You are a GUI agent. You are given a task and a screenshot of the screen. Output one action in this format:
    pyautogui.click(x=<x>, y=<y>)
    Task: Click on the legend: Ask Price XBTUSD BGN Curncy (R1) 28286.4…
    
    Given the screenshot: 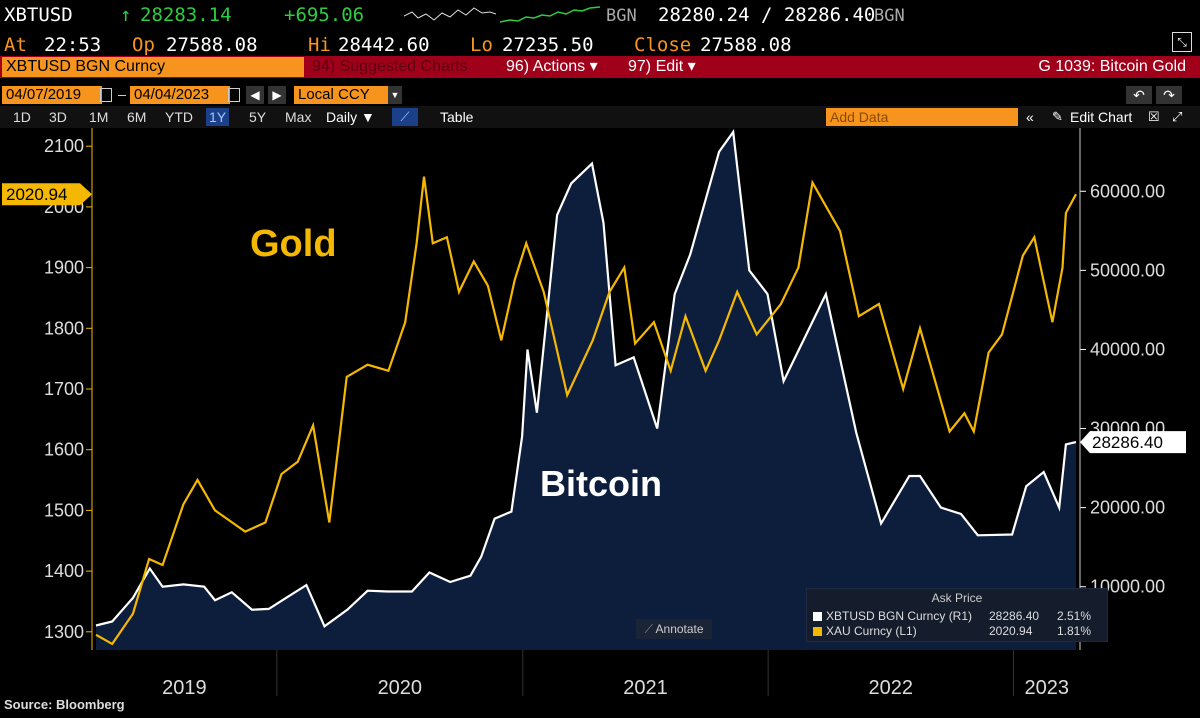 What is the action you would take?
    pyautogui.click(x=957, y=615)
    